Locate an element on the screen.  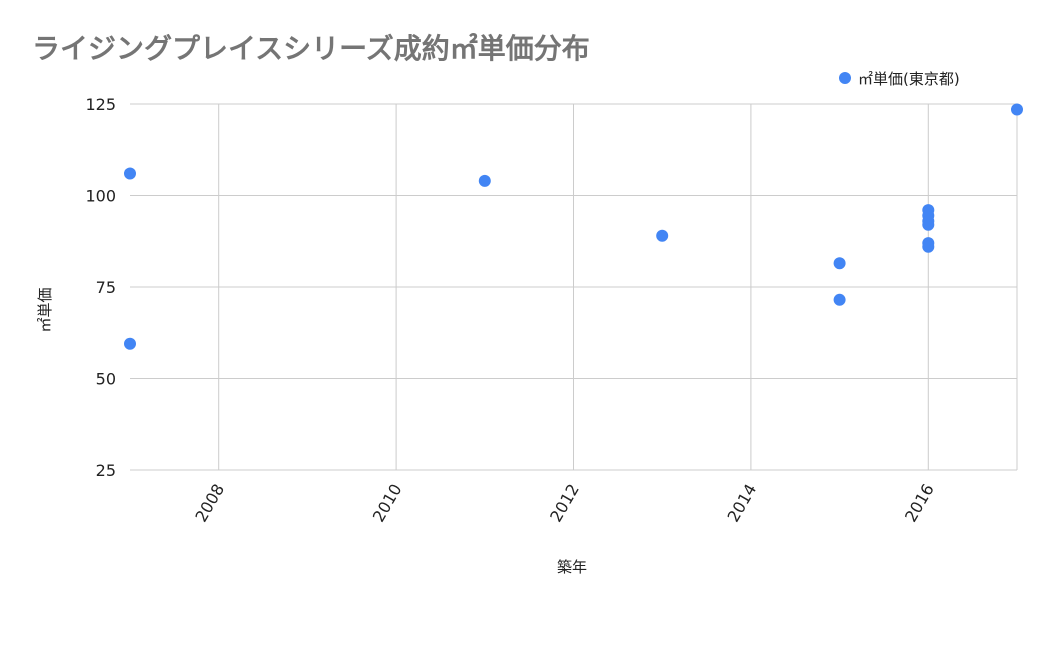
x-tick-label: 2014 is located at coordinates (742, 503).